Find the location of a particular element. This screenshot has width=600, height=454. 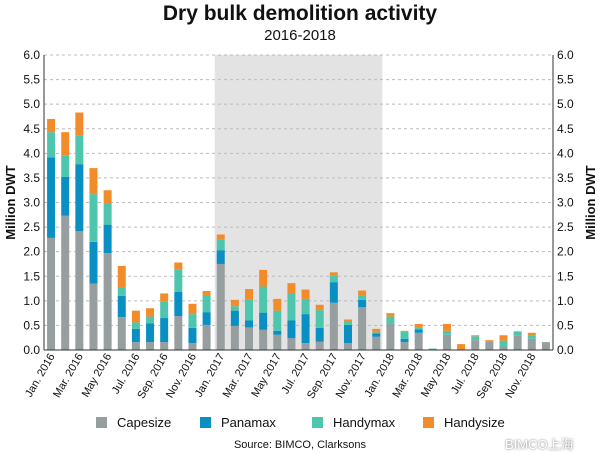

y-axis-label-left: Million DWT is located at coordinates (10, 202).